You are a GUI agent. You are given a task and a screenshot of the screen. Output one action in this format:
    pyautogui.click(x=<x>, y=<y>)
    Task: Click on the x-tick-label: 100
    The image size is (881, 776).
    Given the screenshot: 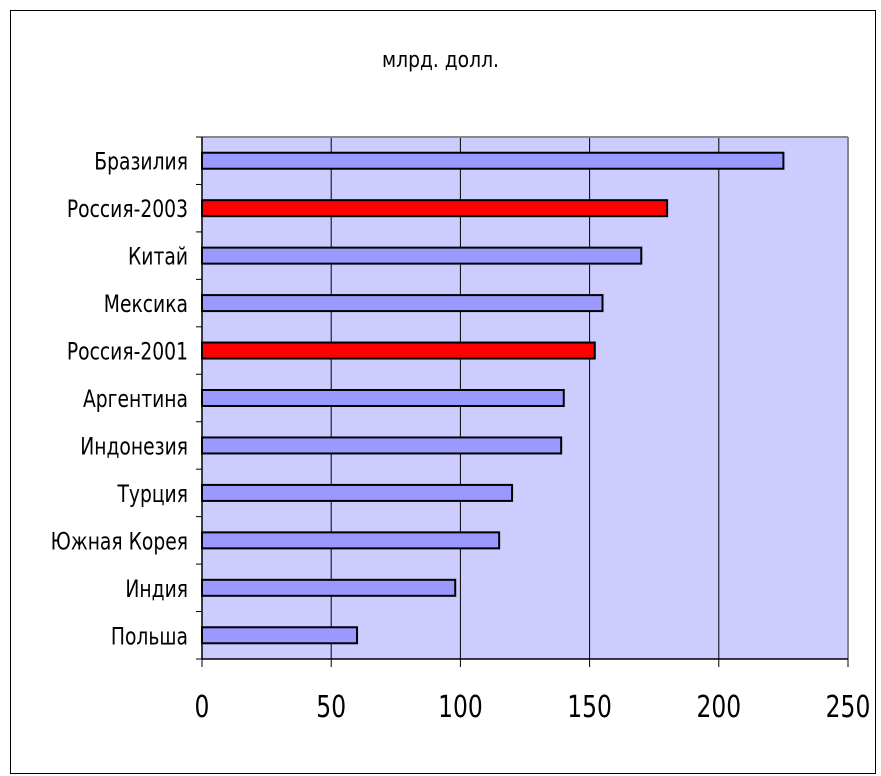 What is the action you would take?
    pyautogui.click(x=460, y=707)
    